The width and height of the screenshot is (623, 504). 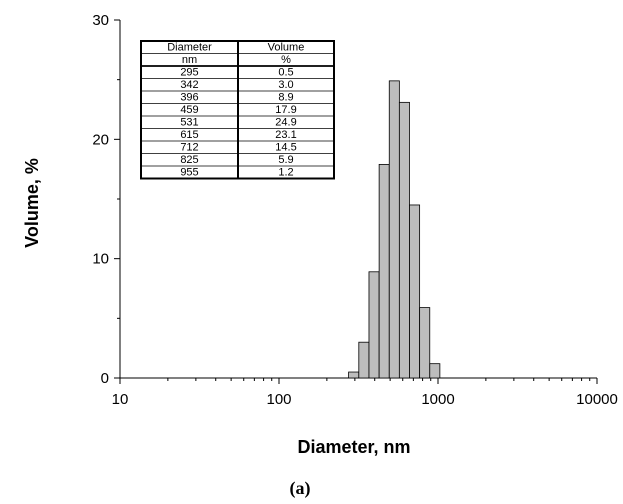 What do you see at coordinates (285, 173) in the screenshot?
I see `table-cell-volume: 1.2` at bounding box center [285, 173].